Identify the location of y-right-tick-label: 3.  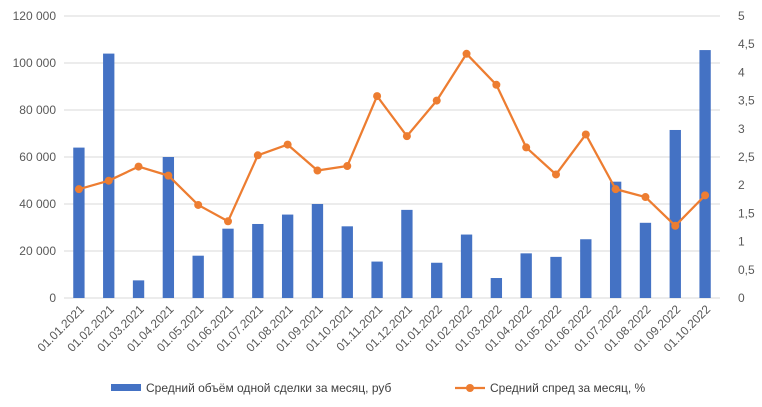
(741, 129).